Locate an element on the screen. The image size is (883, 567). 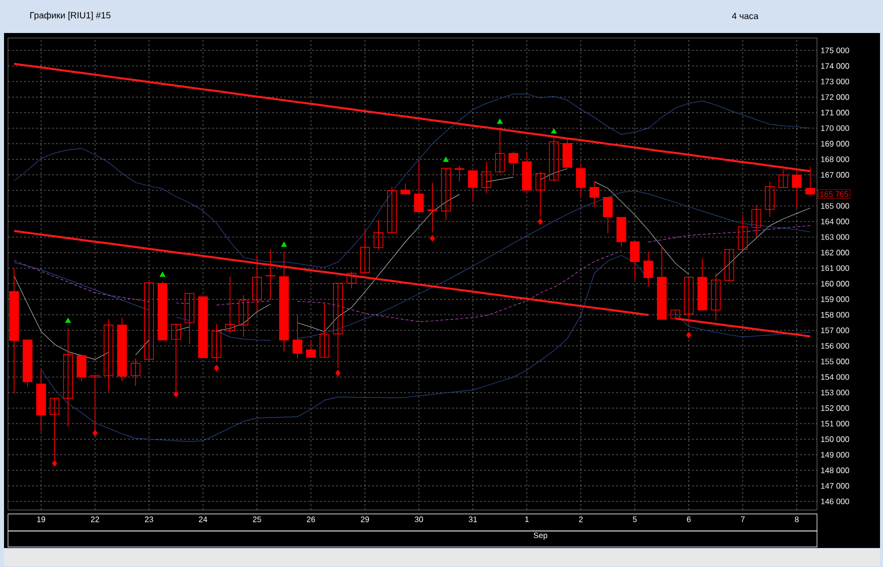
x-tick-label: 23 is located at coordinates (149, 519).